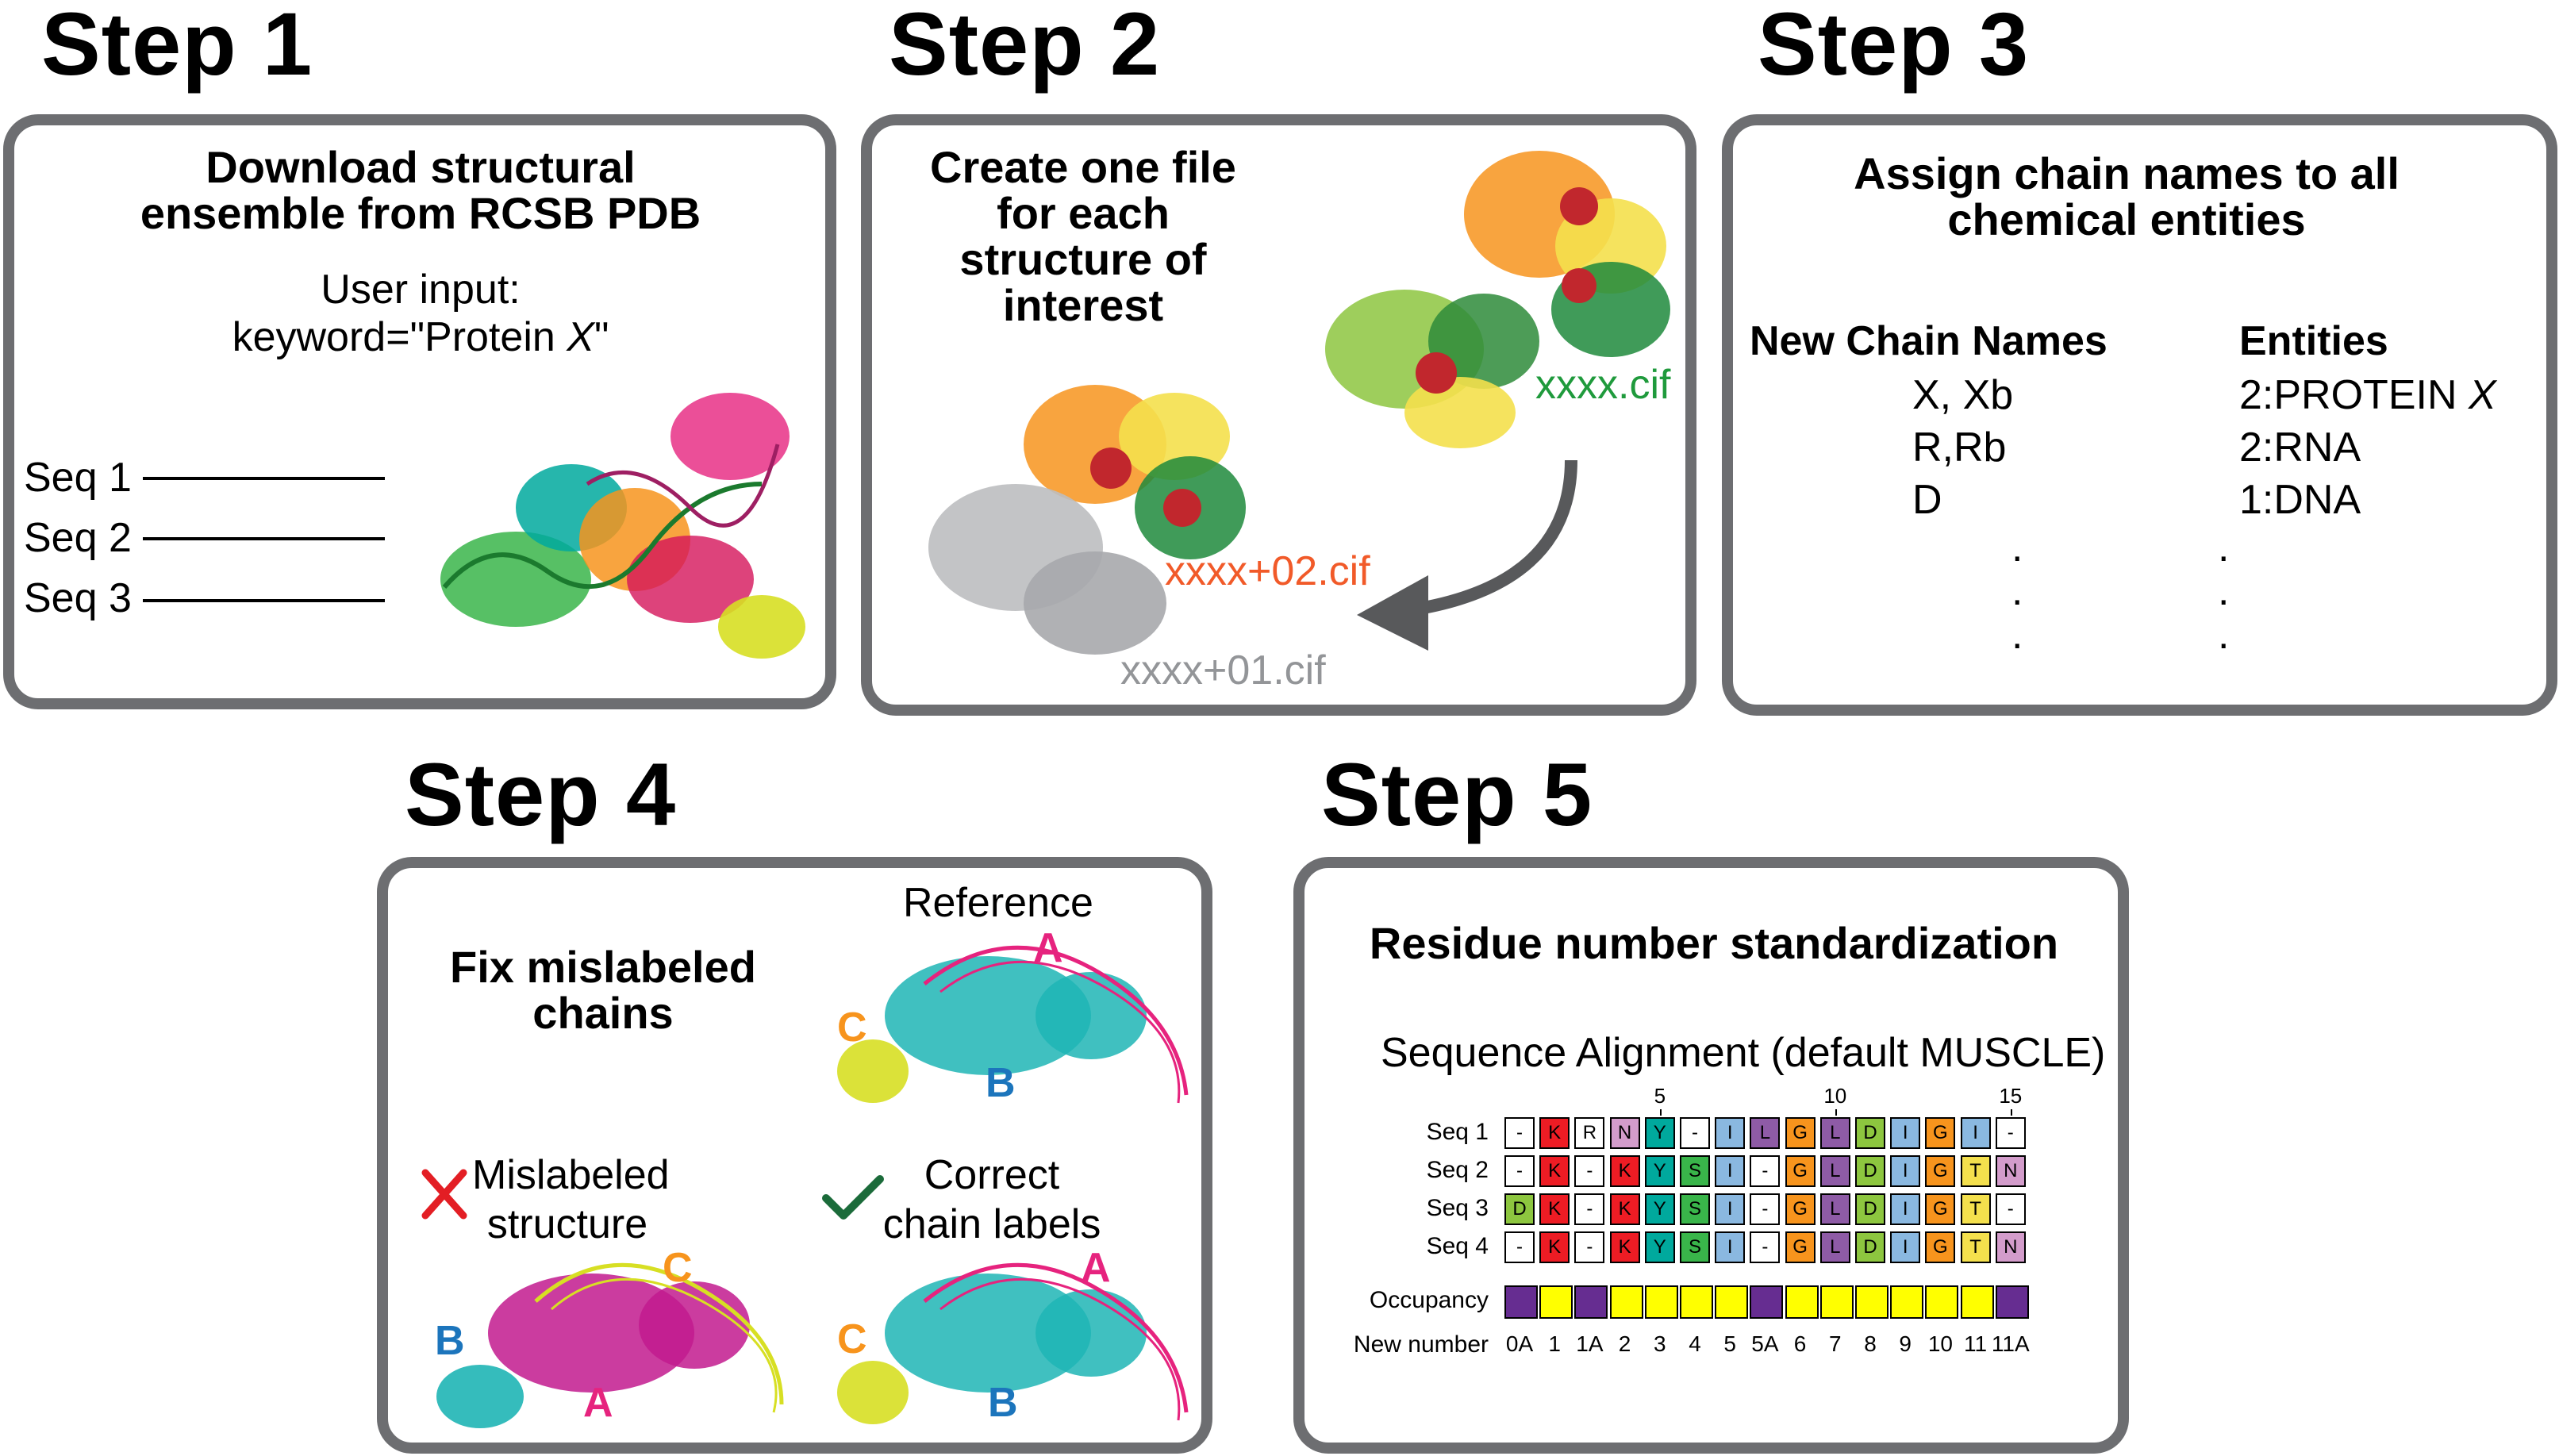  I want to click on mislabeled-label: Mislabeled structure, so click(571, 1199).